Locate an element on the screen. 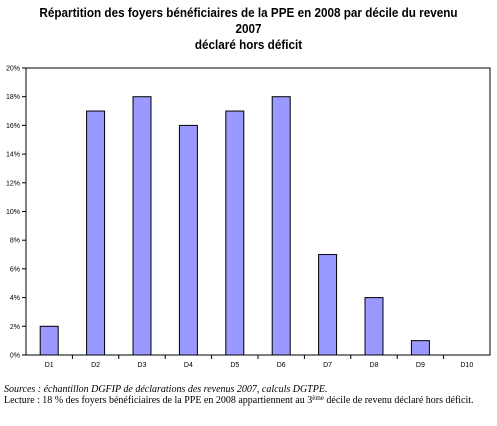 This screenshot has height=426, width=497. x-tick-label: D3 is located at coordinates (142, 365).